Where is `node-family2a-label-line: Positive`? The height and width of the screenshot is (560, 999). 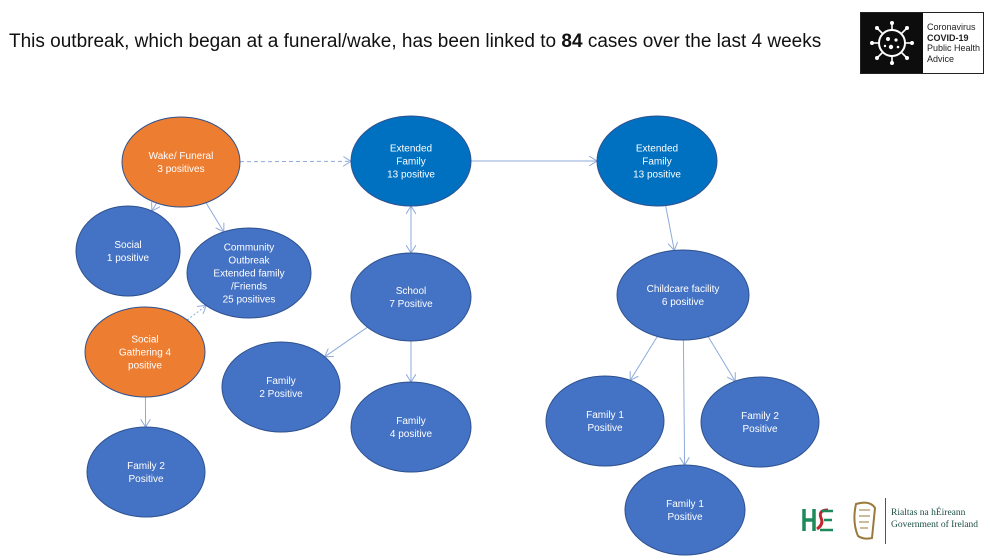
node-family2a-label-line: Positive is located at coordinates (145, 479).